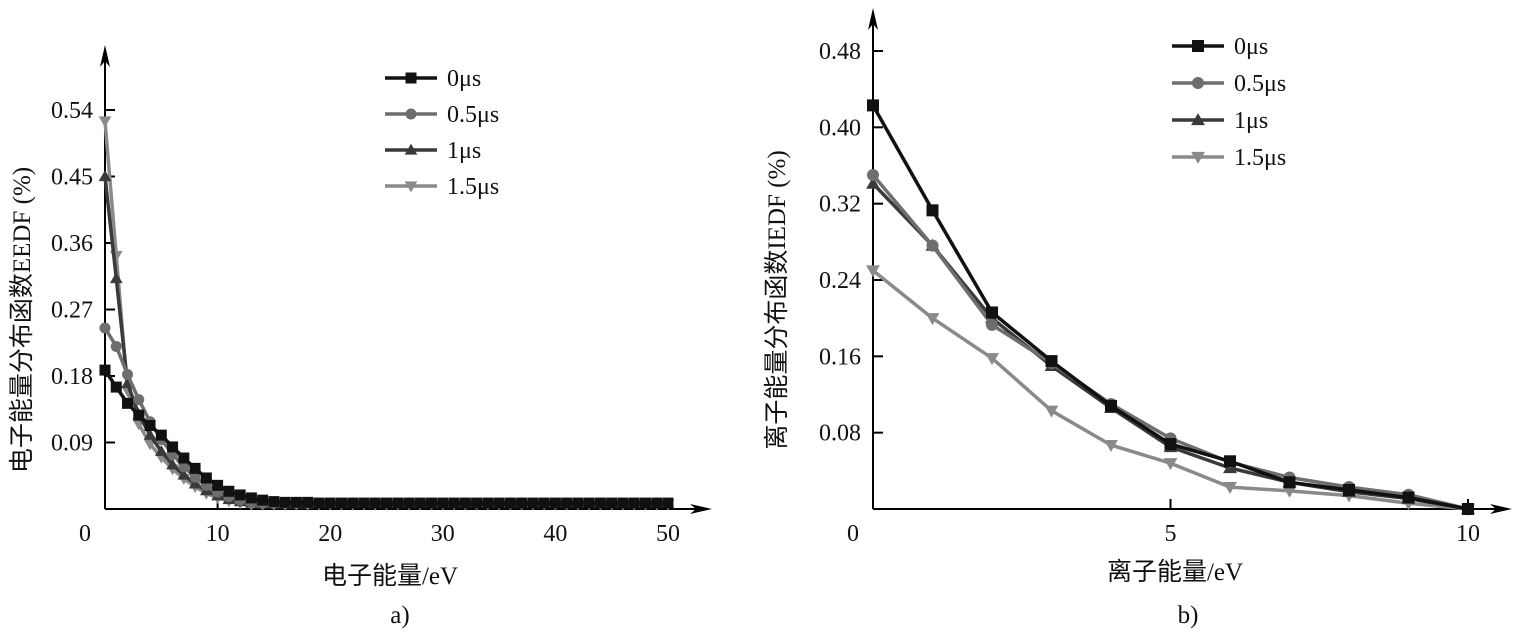 This screenshot has height=632, width=1520. Describe the element at coordinates (442, 133) in the screenshot. I see `legend: 0μs 0.5μs 1μs 1.5μs` at that location.